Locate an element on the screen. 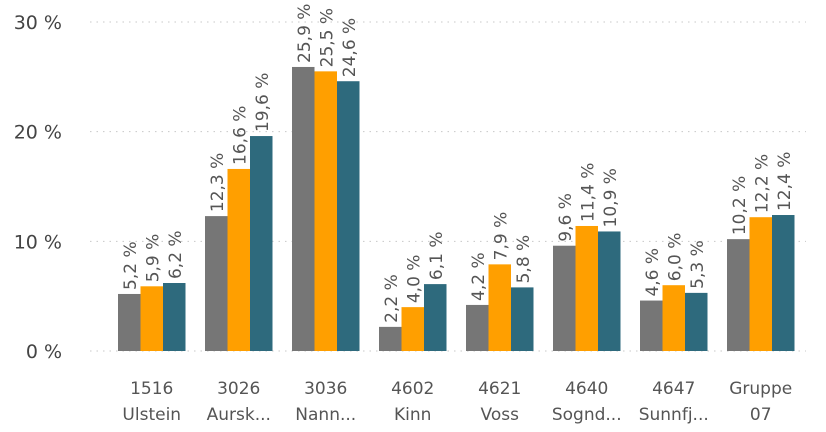 Image resolution: width=826 pixels, height=432 pixels. data-label: 10,9 % is located at coordinates (611, 197).